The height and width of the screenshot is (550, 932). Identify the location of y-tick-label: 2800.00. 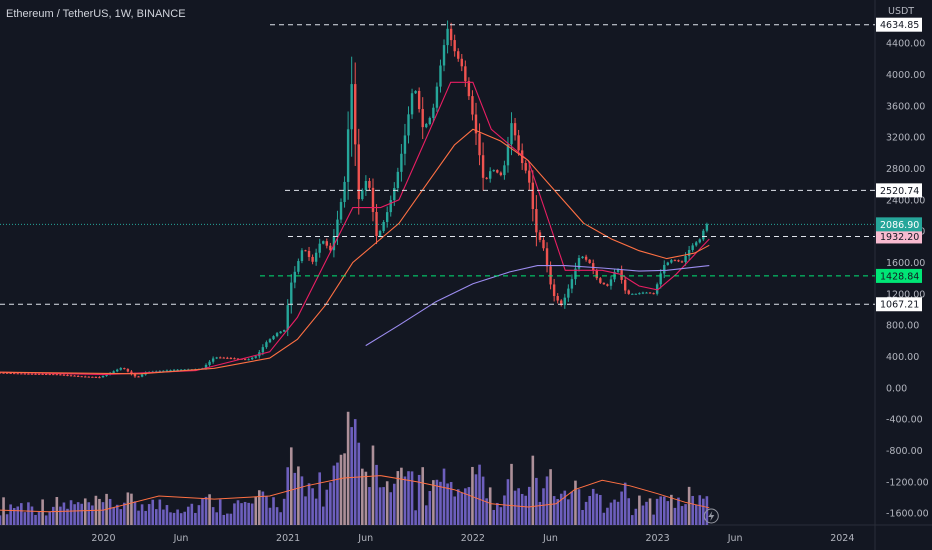
(905, 169).